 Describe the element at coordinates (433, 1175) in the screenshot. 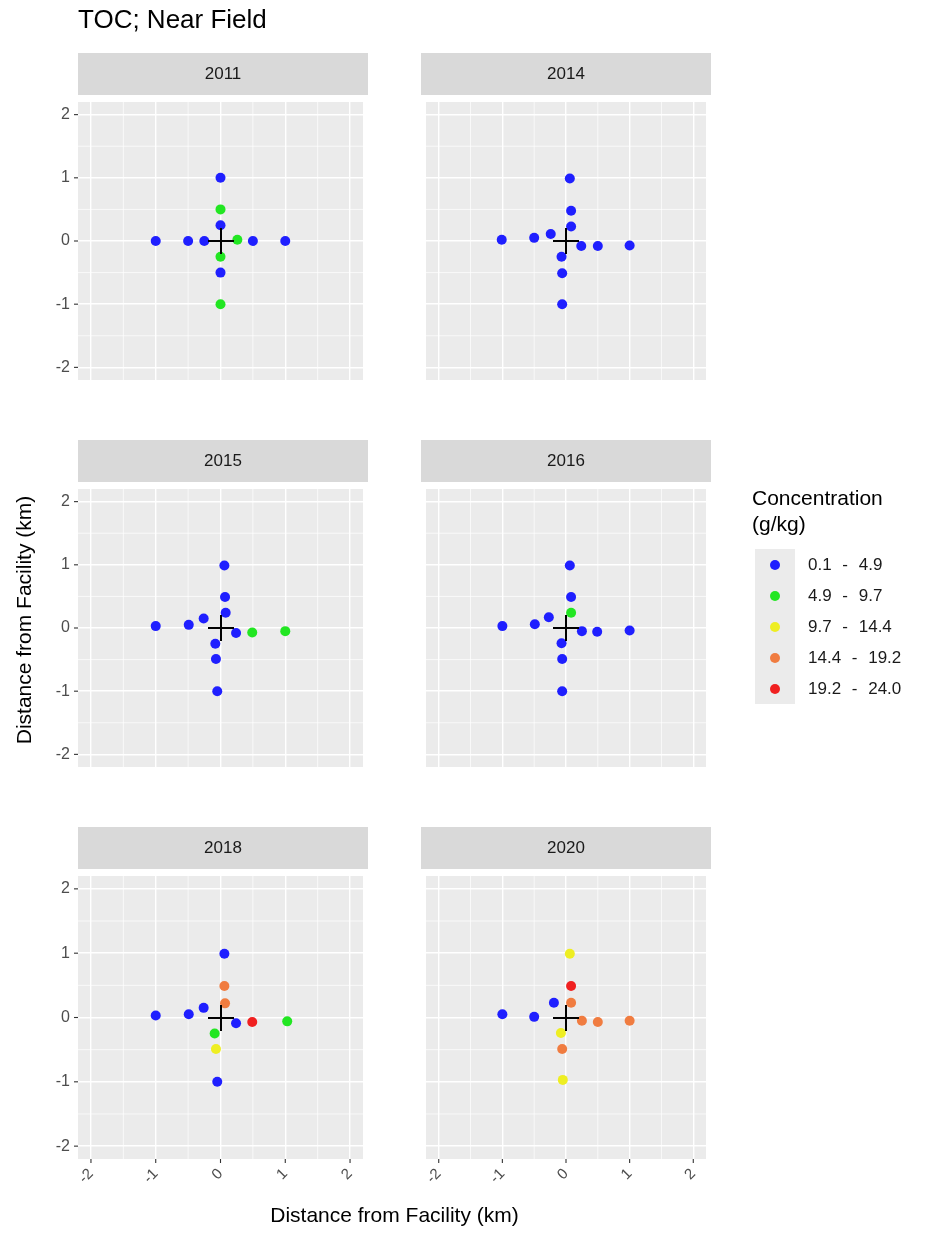

I see `x-tick-label: -2` at that location.